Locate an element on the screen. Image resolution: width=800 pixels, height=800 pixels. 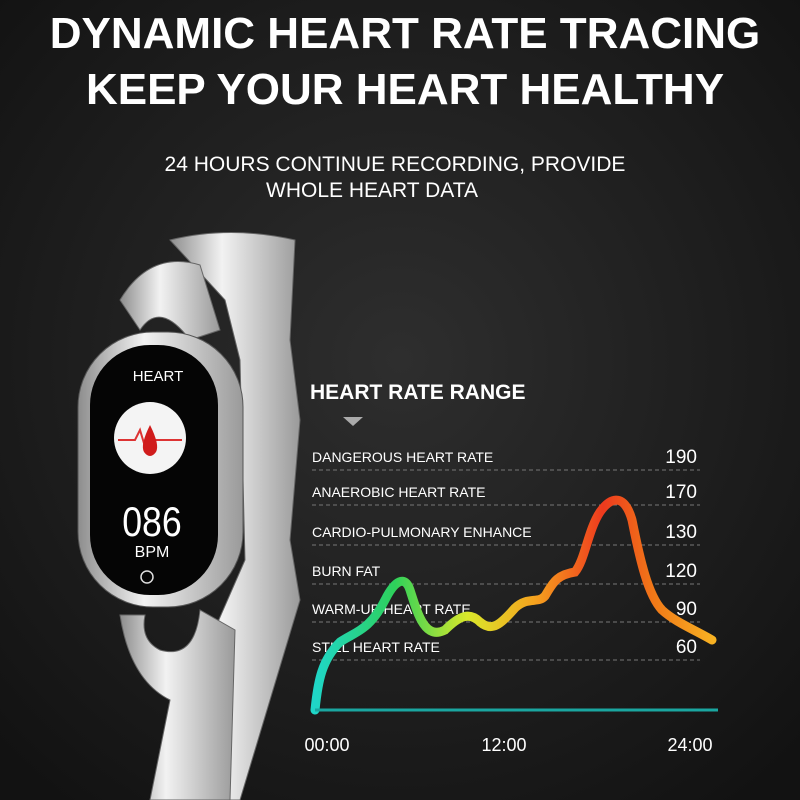
time-label: 24:00 is located at coordinates (689, 745).